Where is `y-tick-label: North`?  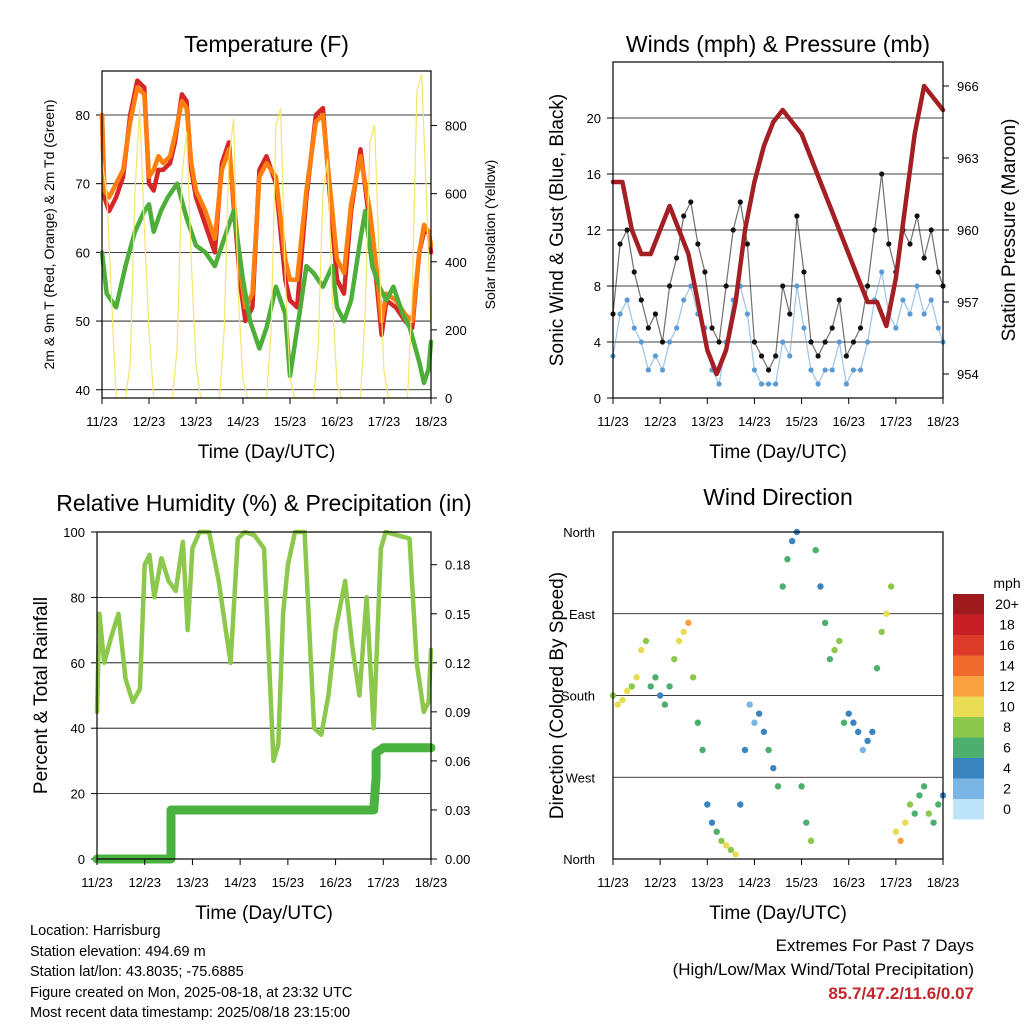 y-tick-label: North is located at coordinates (579, 859).